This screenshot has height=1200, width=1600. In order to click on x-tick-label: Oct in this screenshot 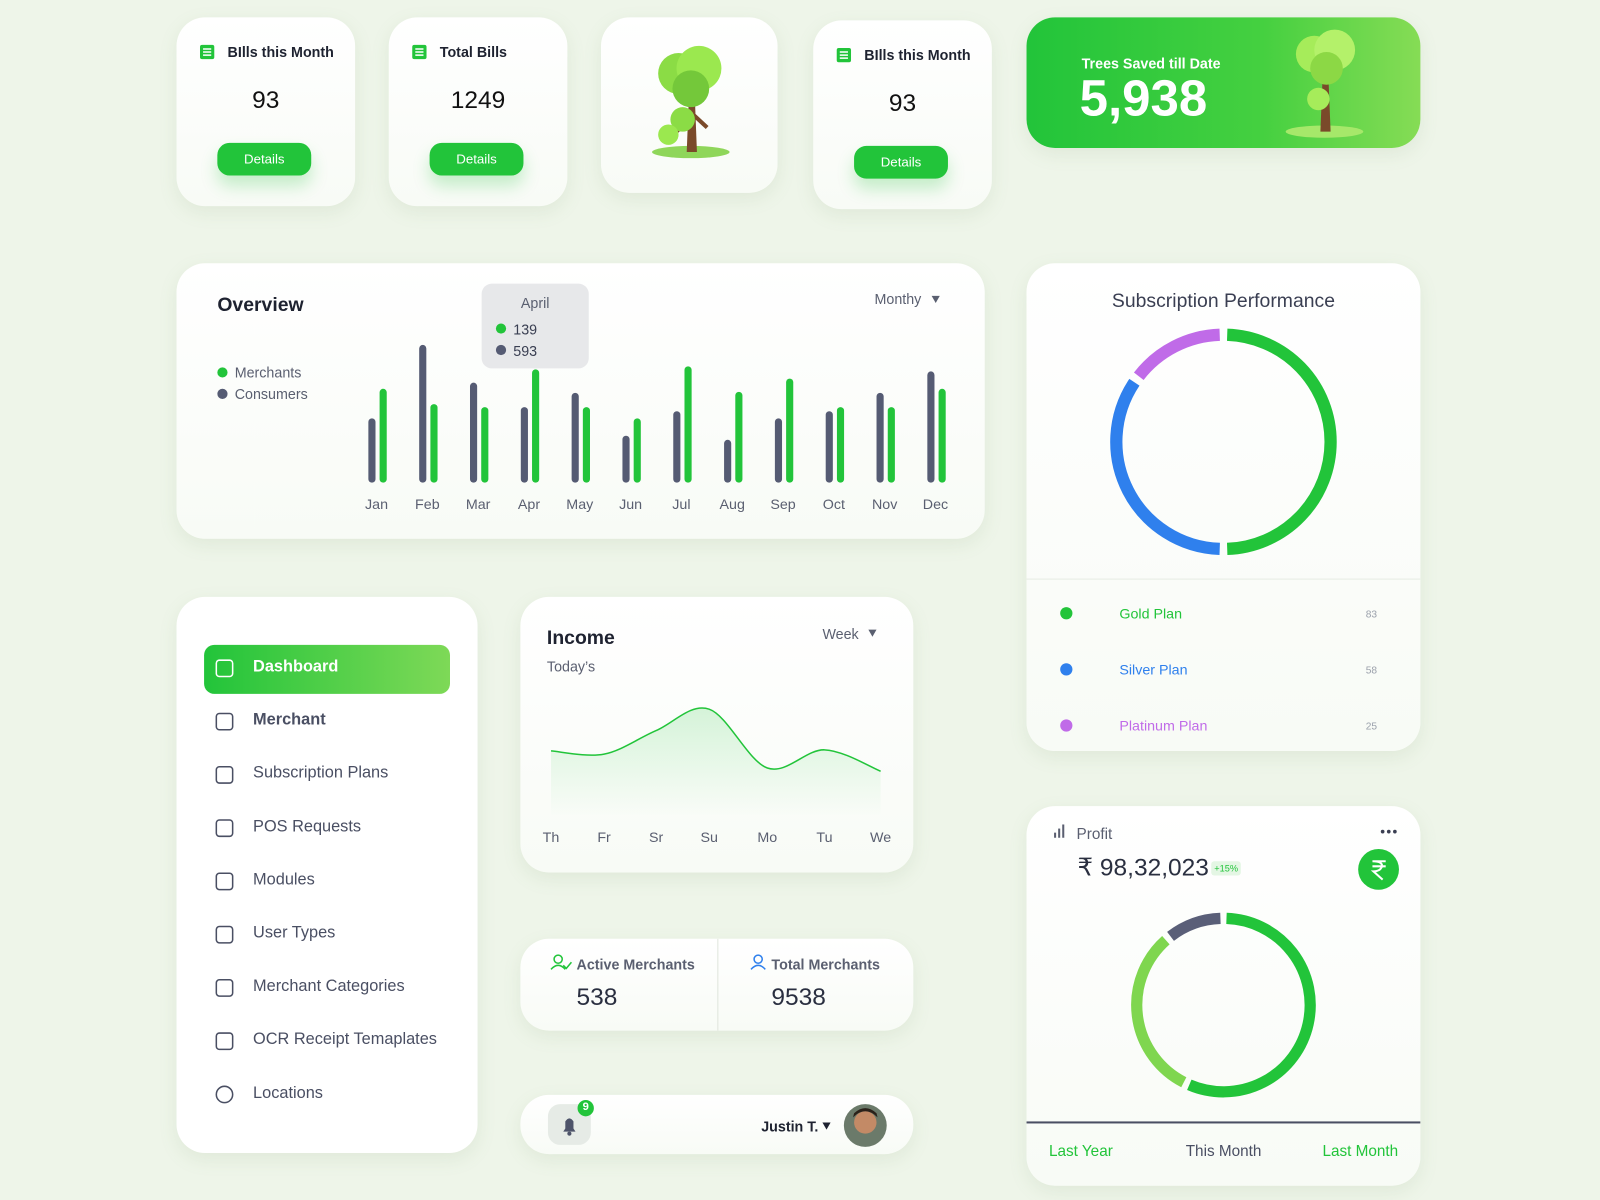, I will do `click(834, 505)`.